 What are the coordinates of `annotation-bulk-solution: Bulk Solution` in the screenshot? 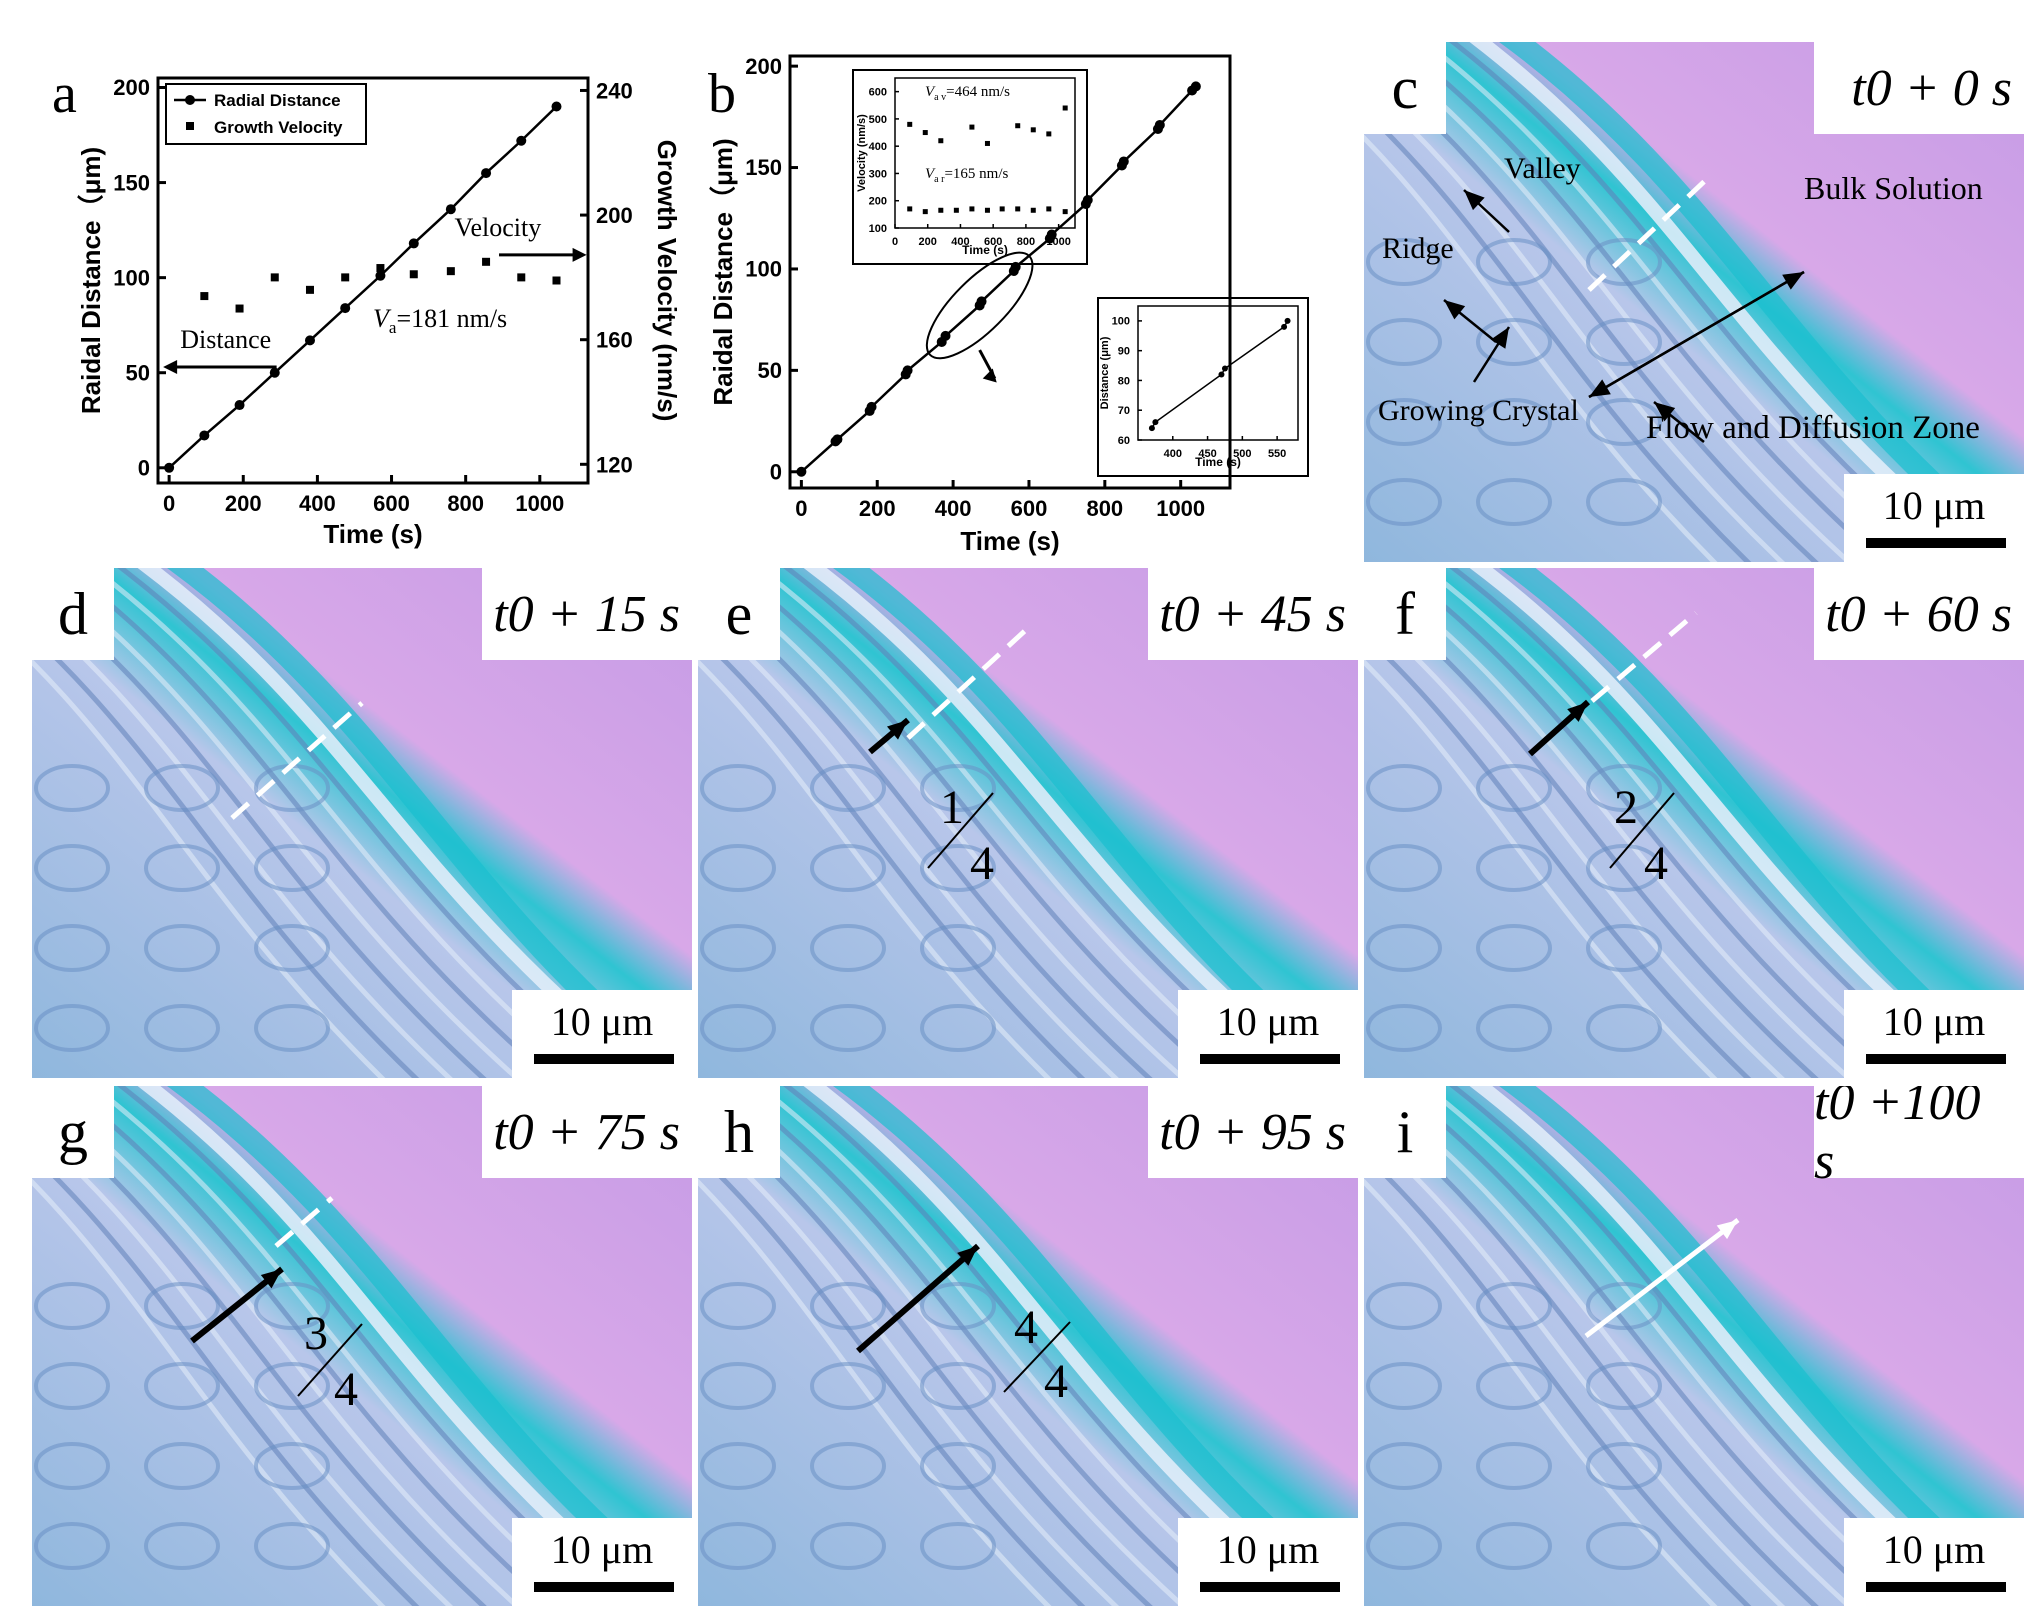 It's located at (1893, 188).